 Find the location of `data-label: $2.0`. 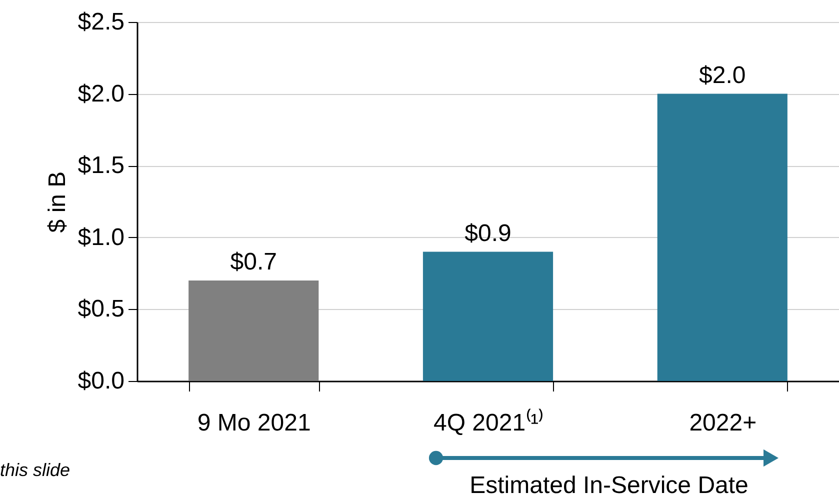

data-label: $2.0 is located at coordinates (722, 75).